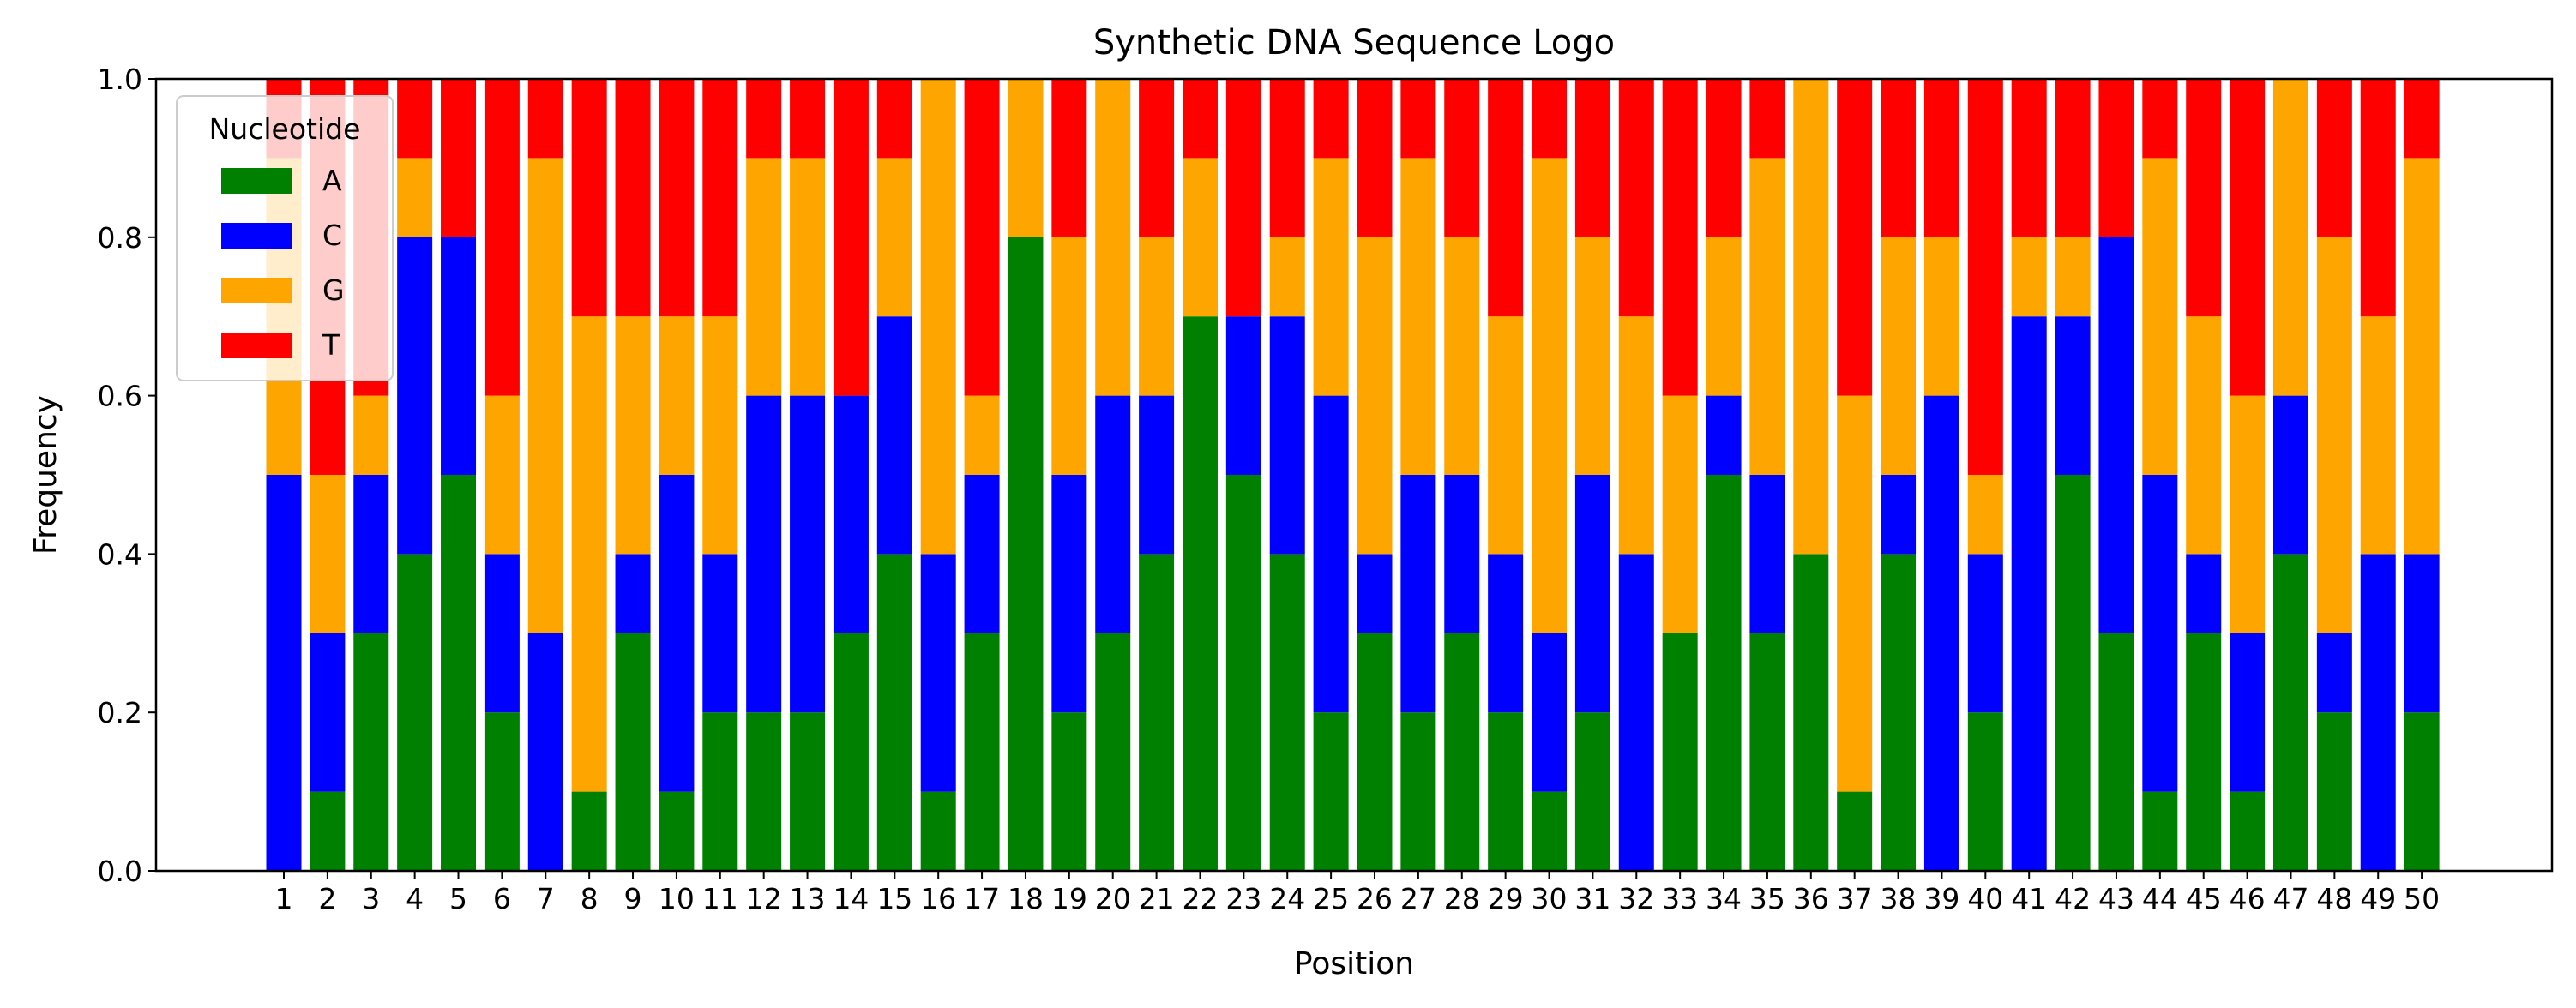 The width and height of the screenshot is (2576, 1008). What do you see at coordinates (1287, 898) in the screenshot?
I see `x-tick-label: 24` at bounding box center [1287, 898].